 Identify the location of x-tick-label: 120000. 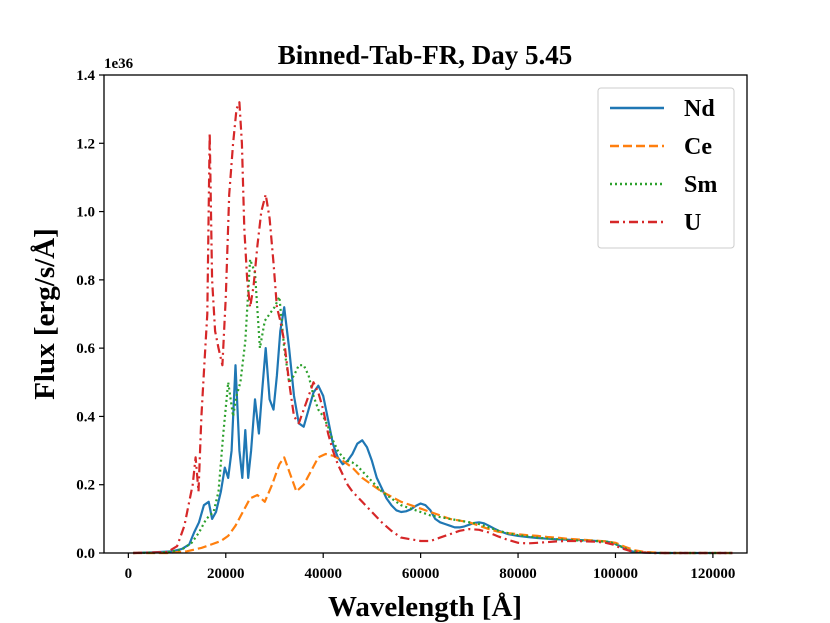
(712, 574).